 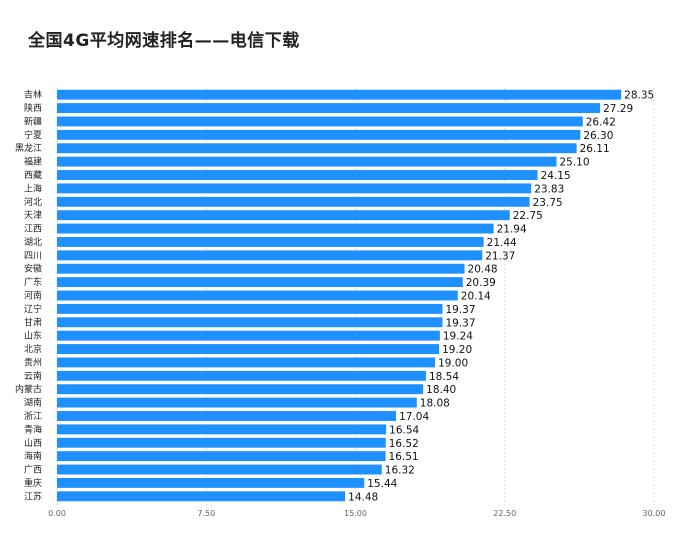 I want to click on chart-title: 全国4G平均网速排名——电信下载, so click(x=164, y=41).